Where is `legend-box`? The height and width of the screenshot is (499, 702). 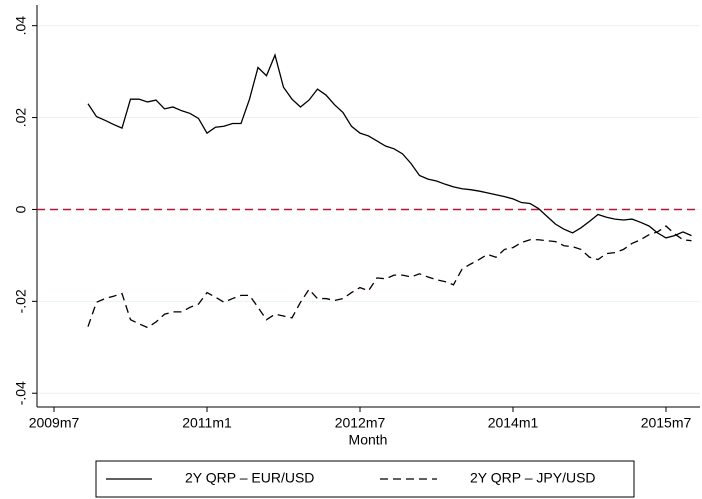
legend-box is located at coordinates (365, 479).